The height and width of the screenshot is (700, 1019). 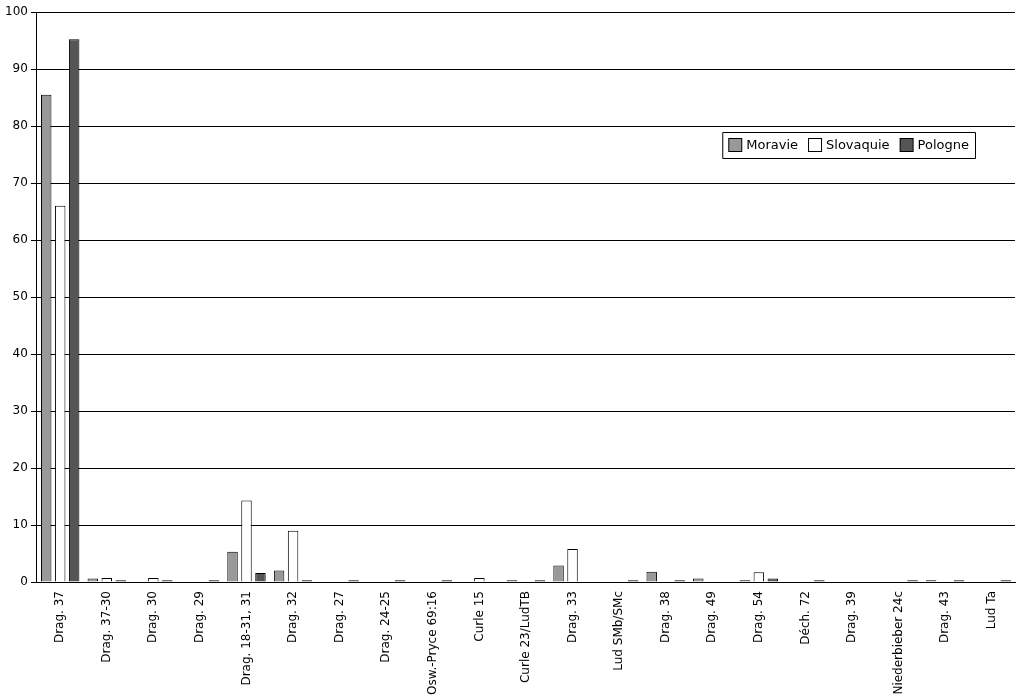 What do you see at coordinates (851, 617) in the screenshot?
I see `x-tick-label: Drag. 39` at bounding box center [851, 617].